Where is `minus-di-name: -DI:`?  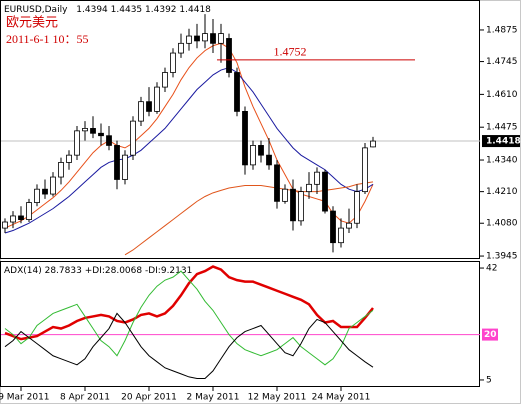
minus-di-name: -DI: is located at coordinates (153, 271).